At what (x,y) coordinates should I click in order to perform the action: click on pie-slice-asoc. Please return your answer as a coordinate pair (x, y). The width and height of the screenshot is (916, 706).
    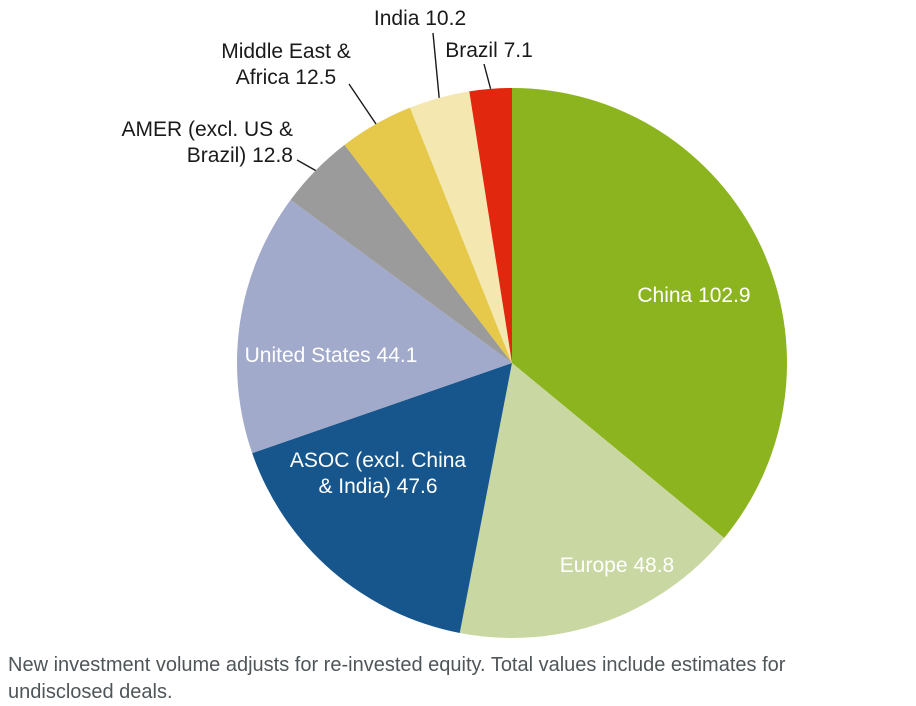
    Looking at the image, I should click on (382, 498).